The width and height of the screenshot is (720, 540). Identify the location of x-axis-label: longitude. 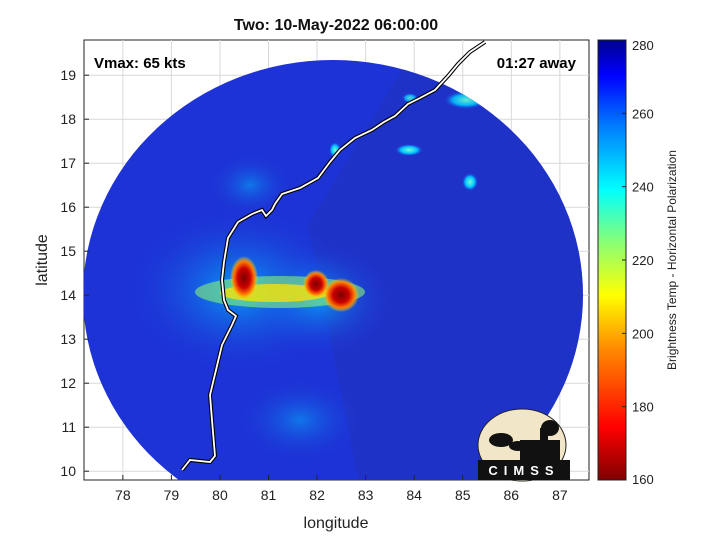
(336, 523).